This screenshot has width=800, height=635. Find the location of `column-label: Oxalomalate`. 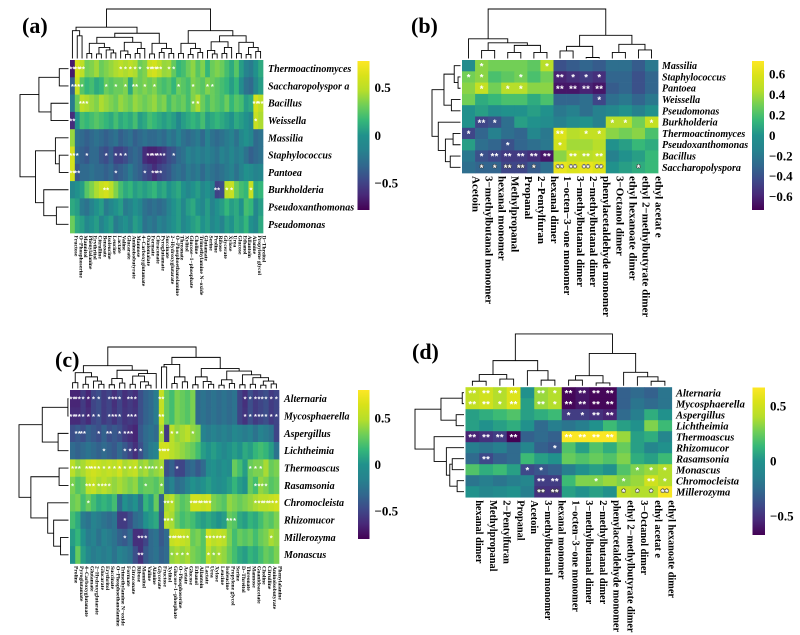

column-label: Oxalomalate is located at coordinates (148, 251).